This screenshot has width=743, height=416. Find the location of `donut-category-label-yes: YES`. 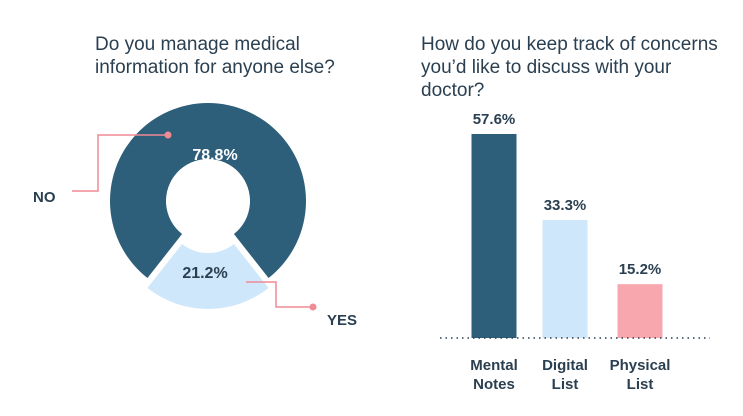

donut-category-label-yes: YES is located at coordinates (342, 320).